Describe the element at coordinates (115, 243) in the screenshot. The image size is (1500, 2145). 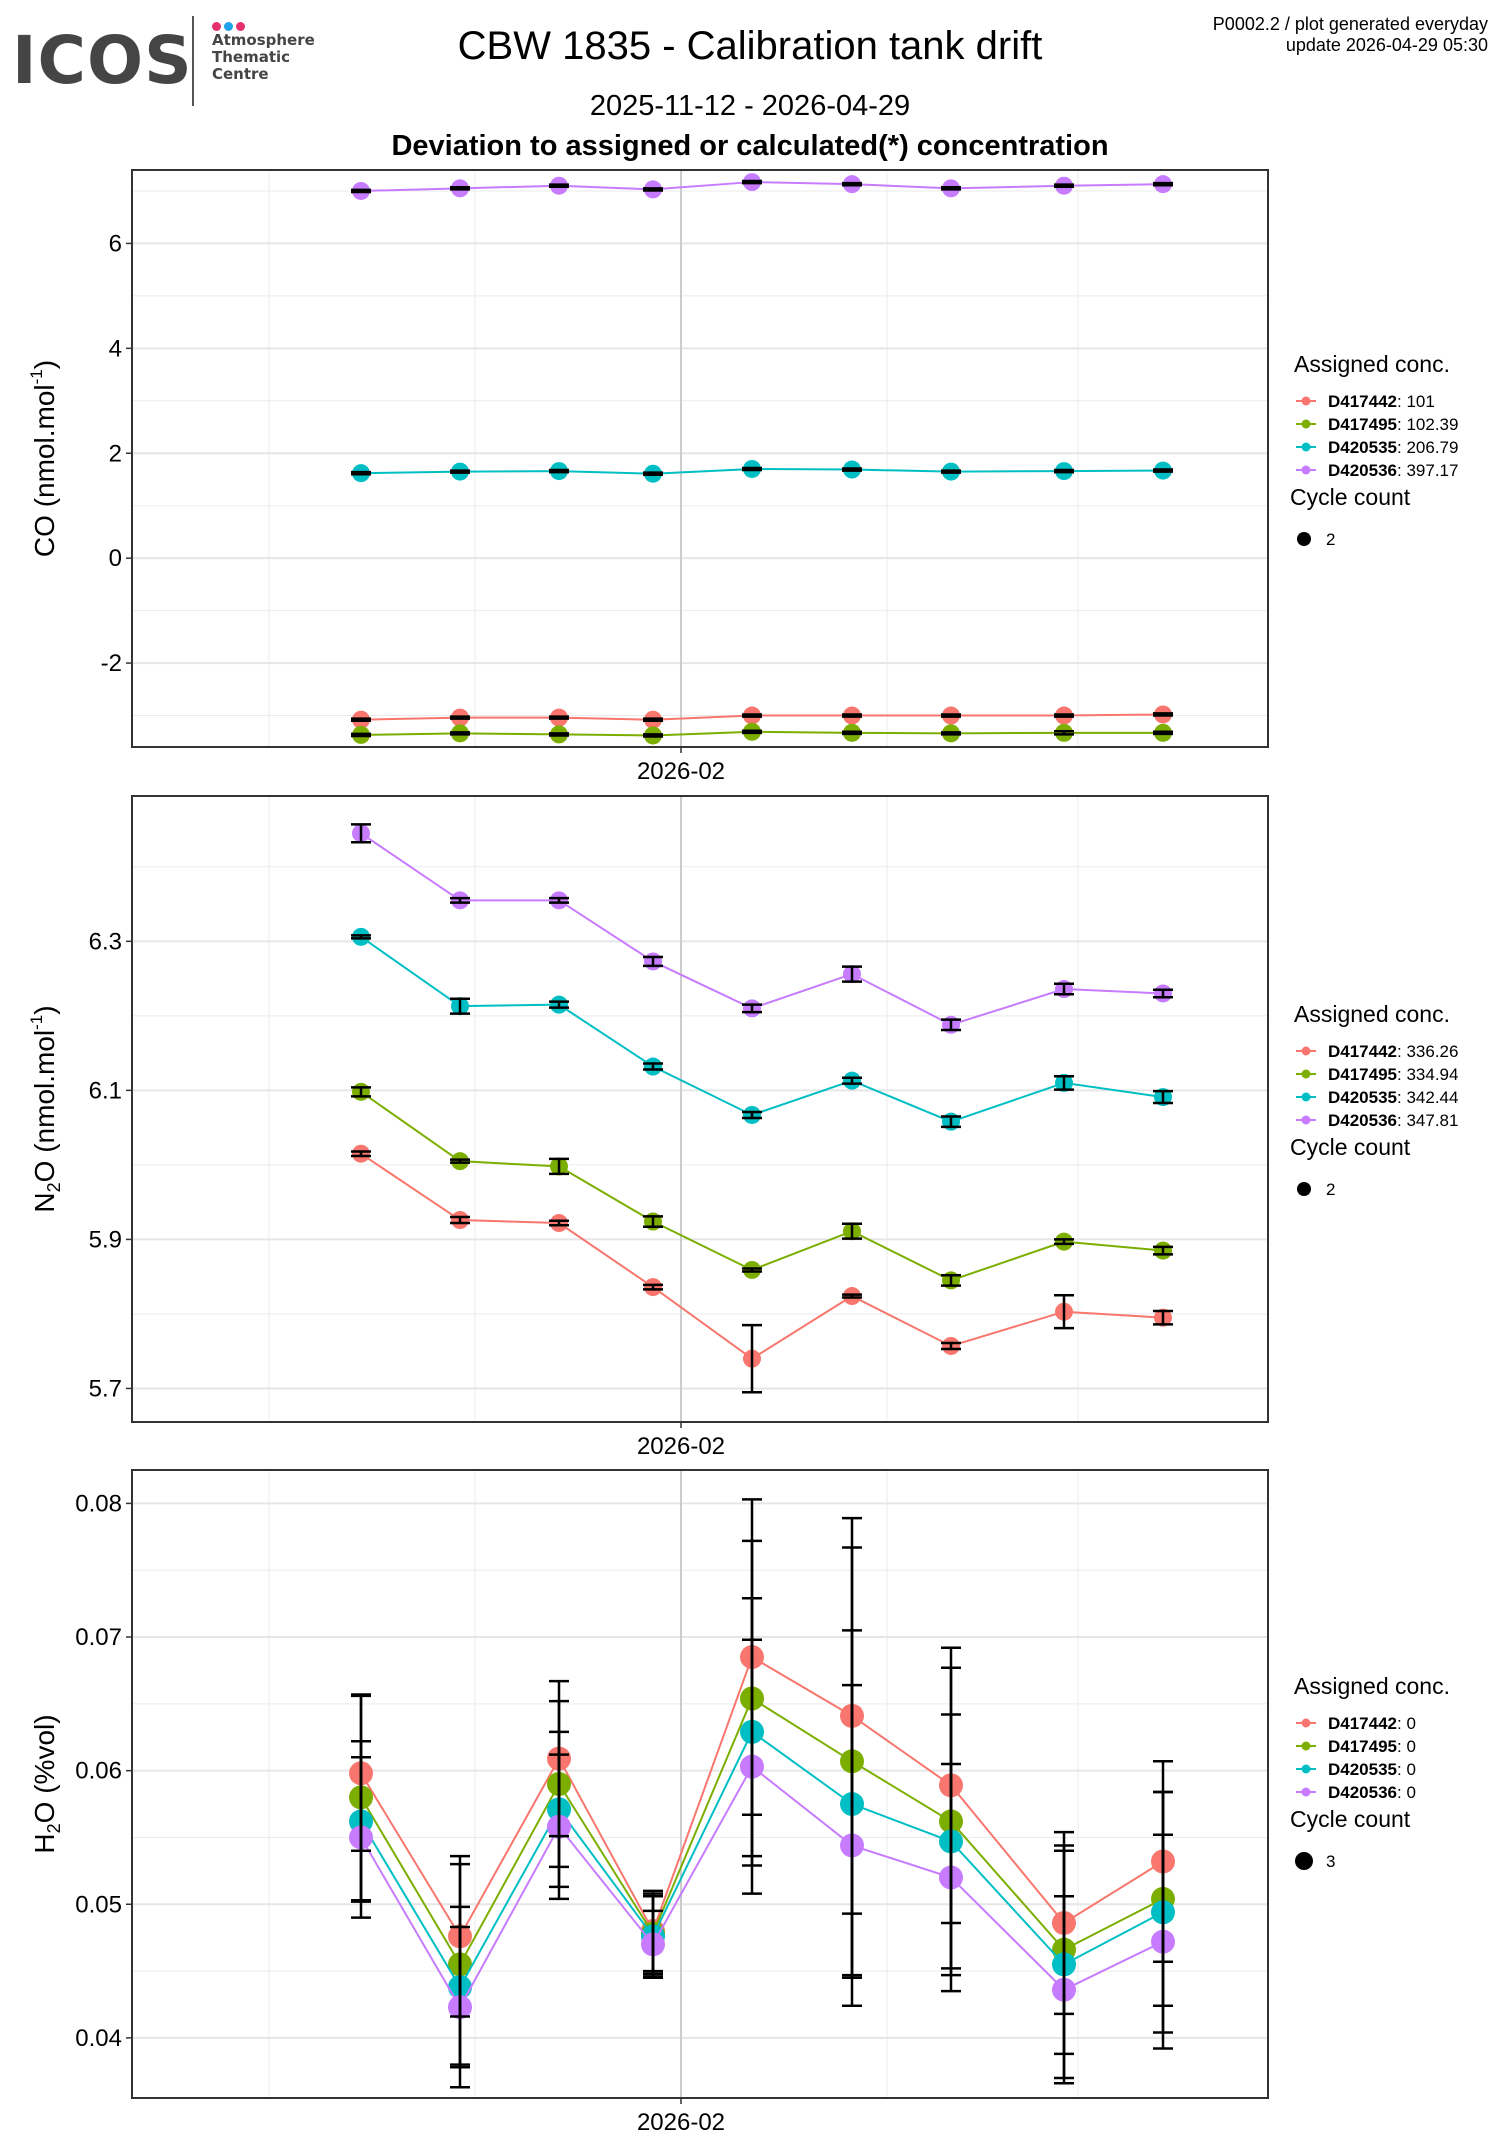
I see `y-tick-label: 6` at that location.